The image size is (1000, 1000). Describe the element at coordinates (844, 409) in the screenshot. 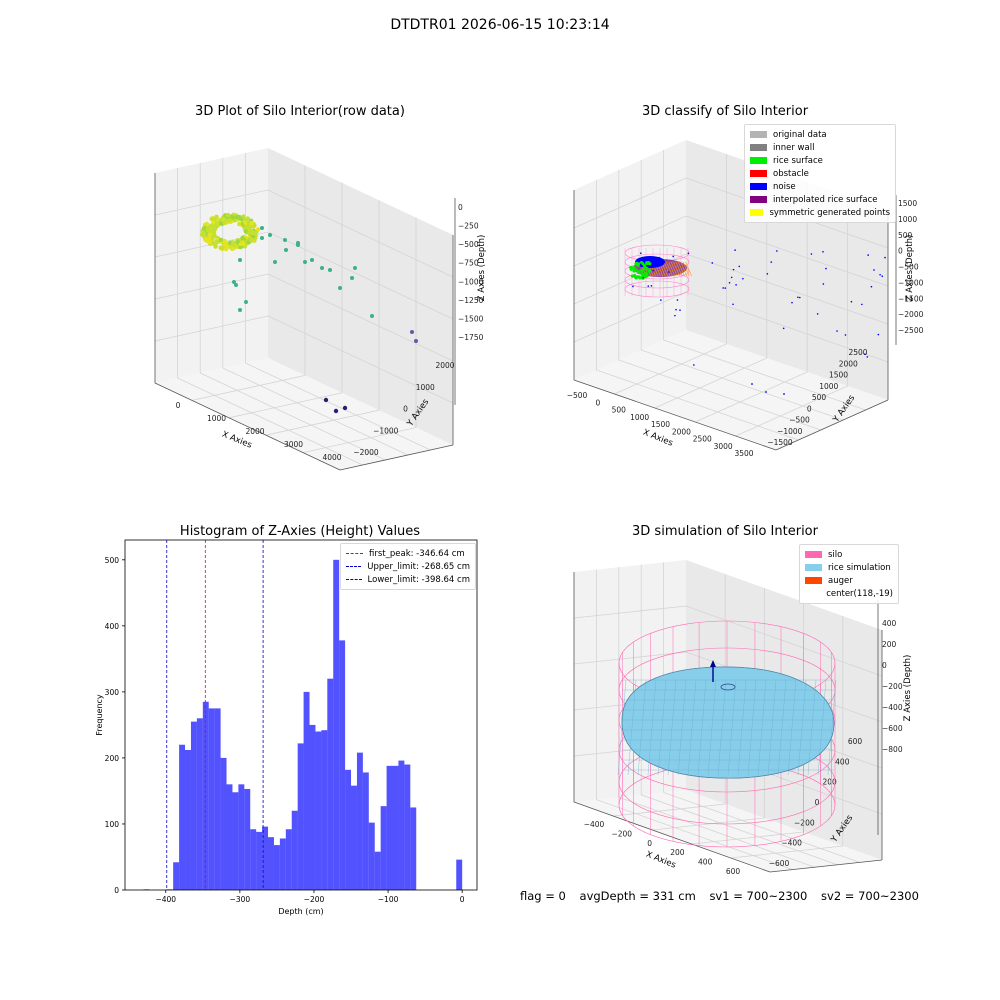

I see `cls-ylabel: Y Axies` at that location.